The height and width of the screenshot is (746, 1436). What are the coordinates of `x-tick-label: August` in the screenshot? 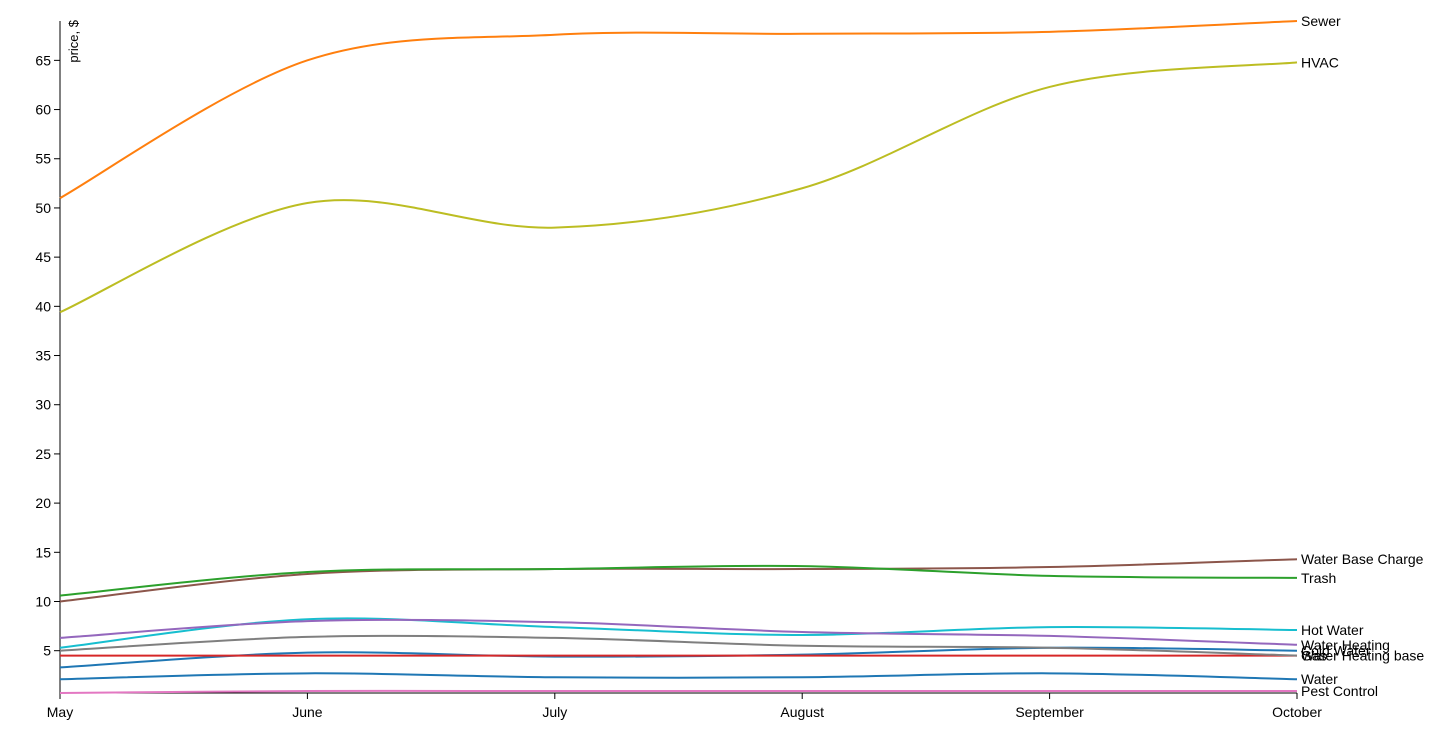 It's located at (802, 712).